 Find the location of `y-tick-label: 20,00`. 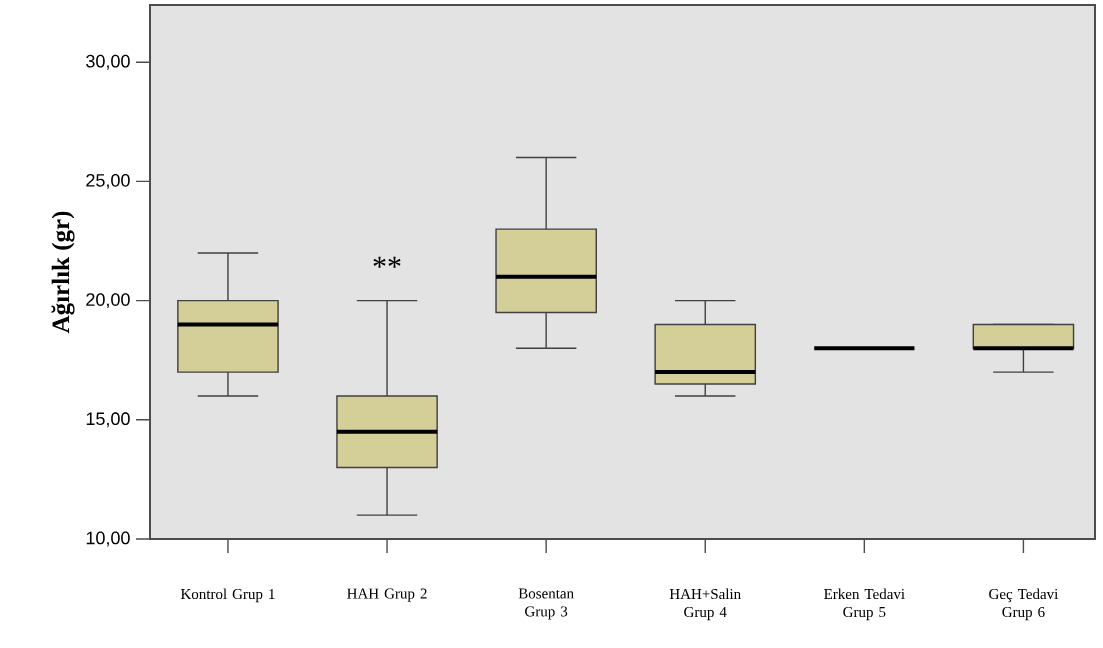

y-tick-label: 20,00 is located at coordinates (108, 301).